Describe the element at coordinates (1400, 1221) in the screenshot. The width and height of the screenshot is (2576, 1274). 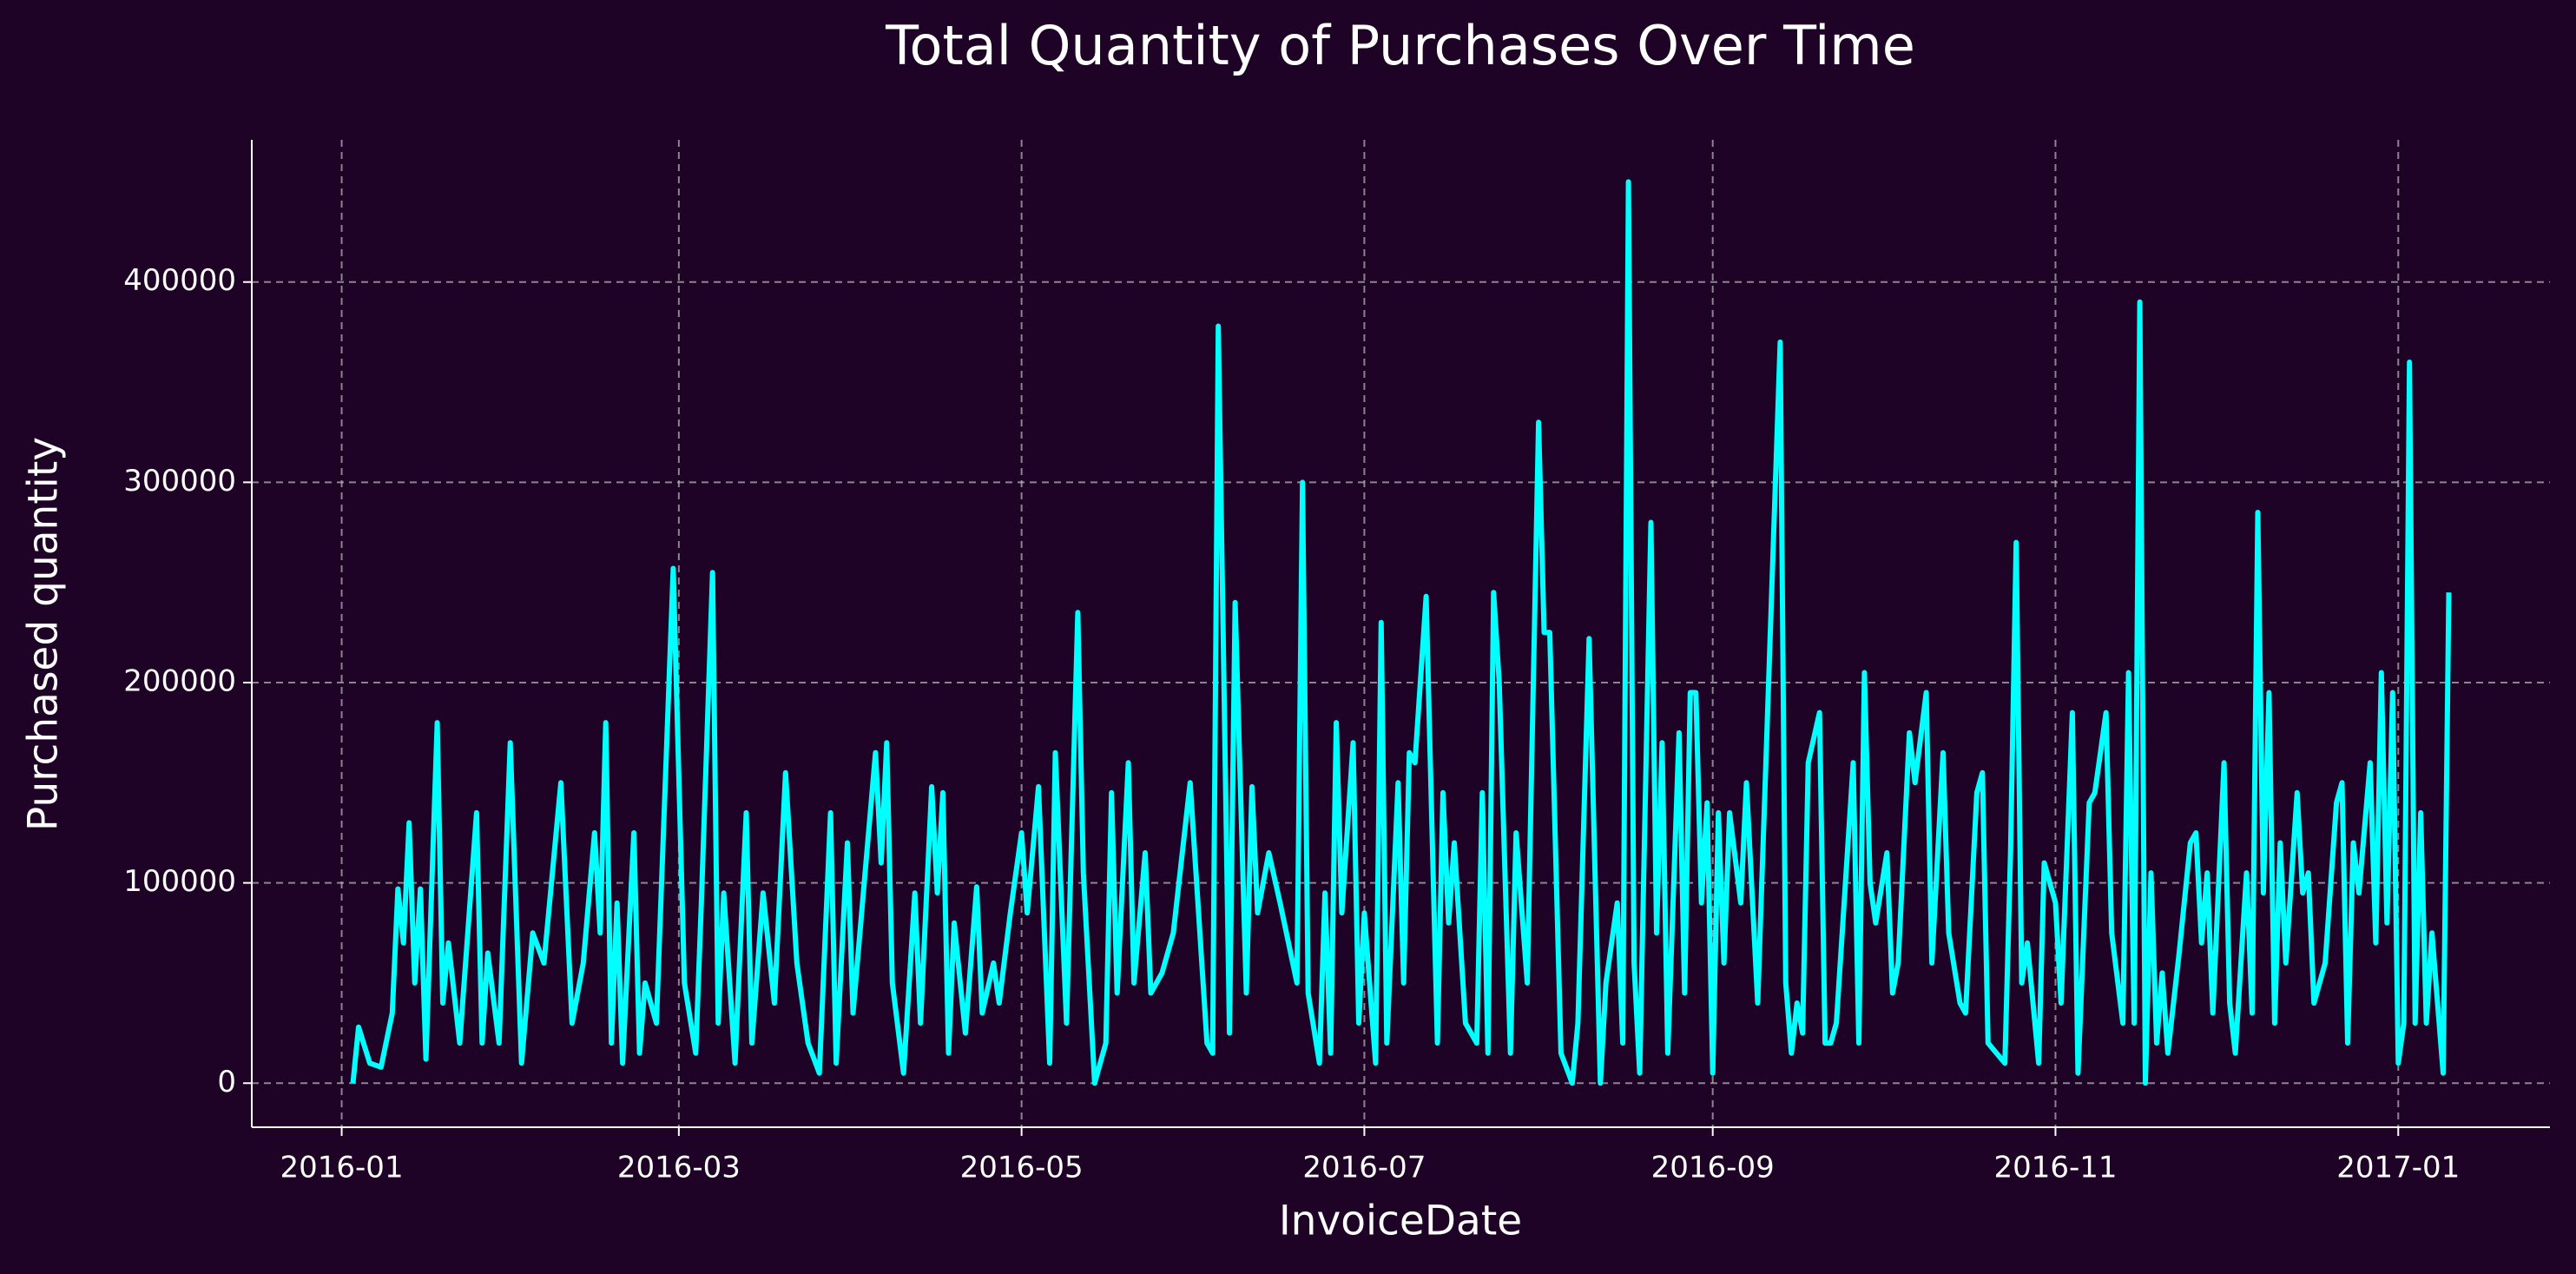
I see `x-axis-label: InvoiceDate` at that location.